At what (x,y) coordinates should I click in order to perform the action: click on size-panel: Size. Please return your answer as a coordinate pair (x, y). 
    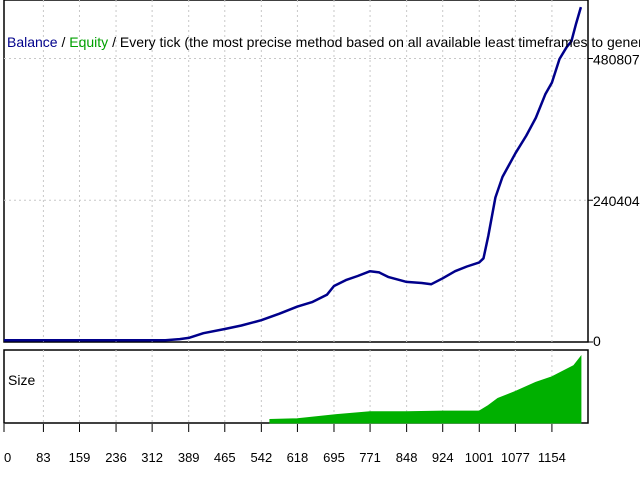
    Looking at the image, I should click on (296, 386).